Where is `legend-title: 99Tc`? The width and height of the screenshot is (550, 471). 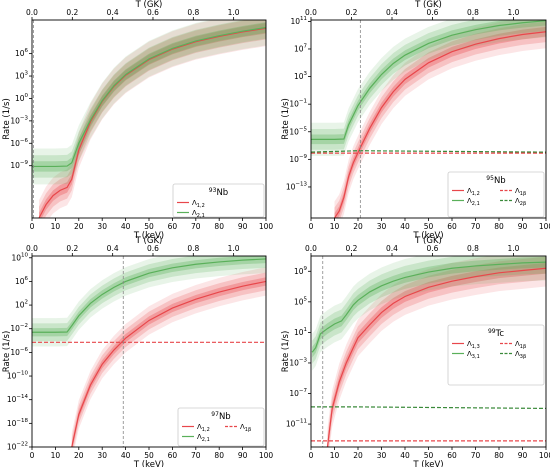 legend-title: 99Tc is located at coordinates (496, 333).